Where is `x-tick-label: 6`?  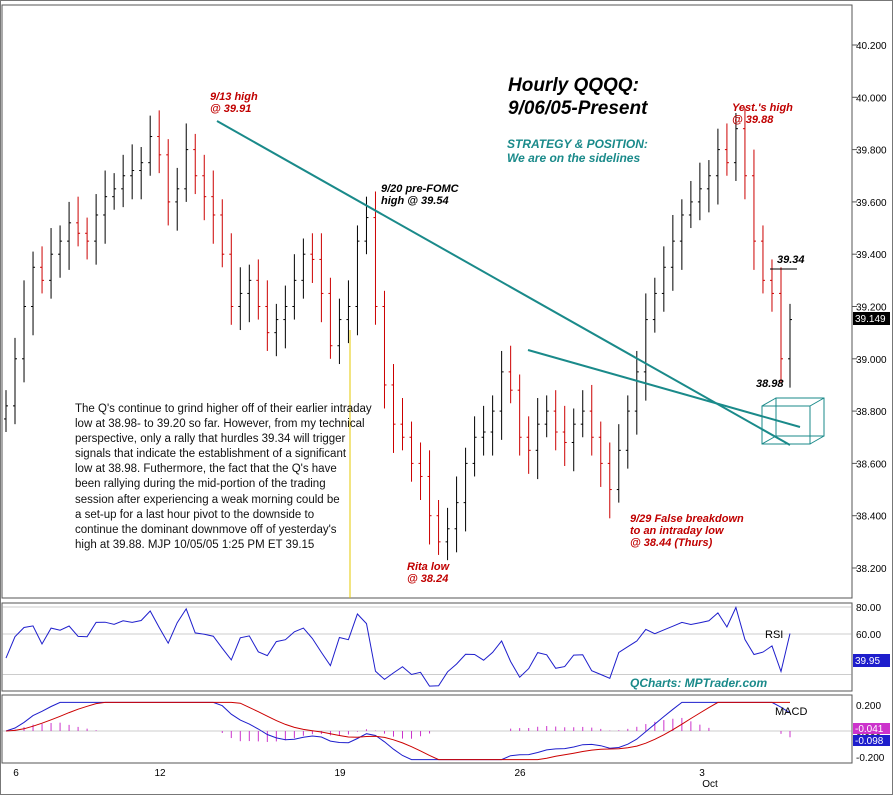 x-tick-label: 6 is located at coordinates (16, 773).